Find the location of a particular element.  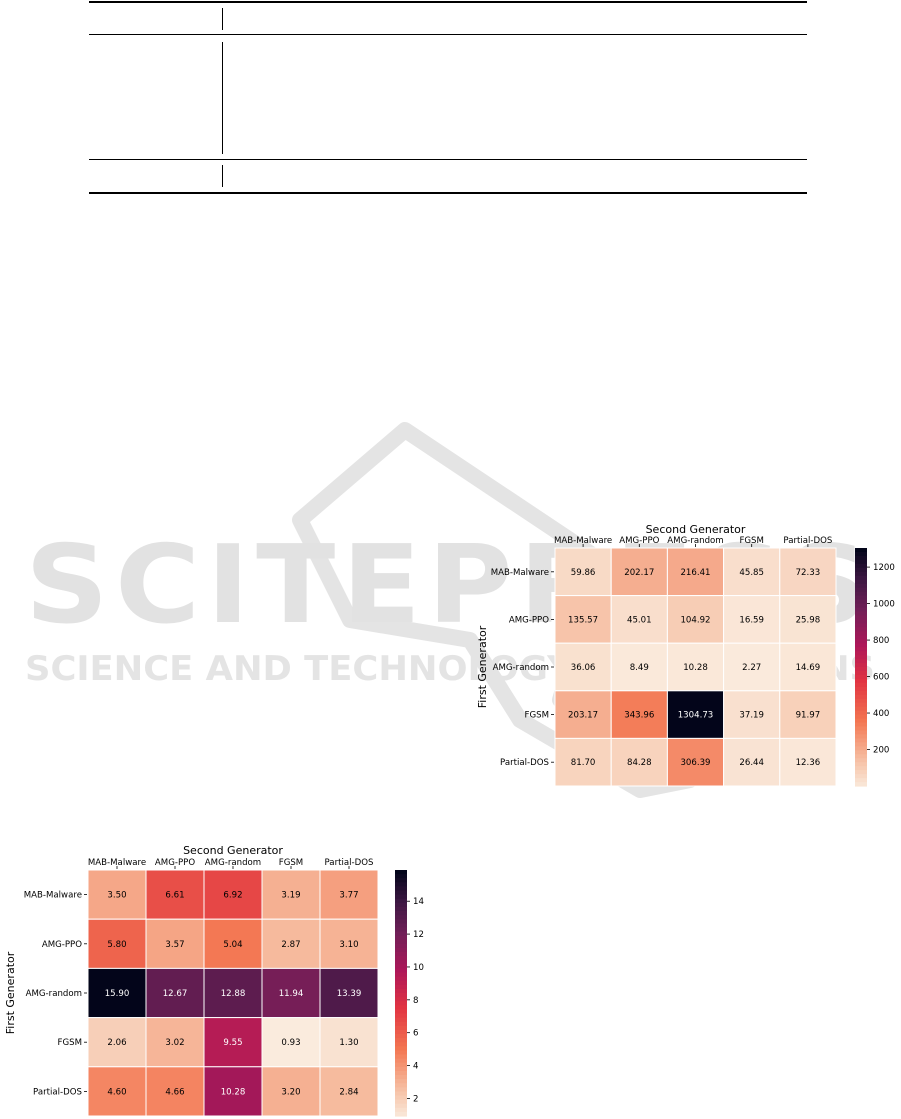

cell-value-label: 306.39 is located at coordinates (695, 763).